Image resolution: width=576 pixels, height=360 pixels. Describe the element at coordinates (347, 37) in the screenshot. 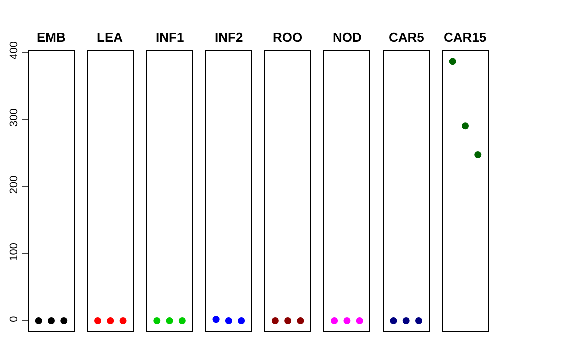

I see `x-tick-label: NOD` at that location.